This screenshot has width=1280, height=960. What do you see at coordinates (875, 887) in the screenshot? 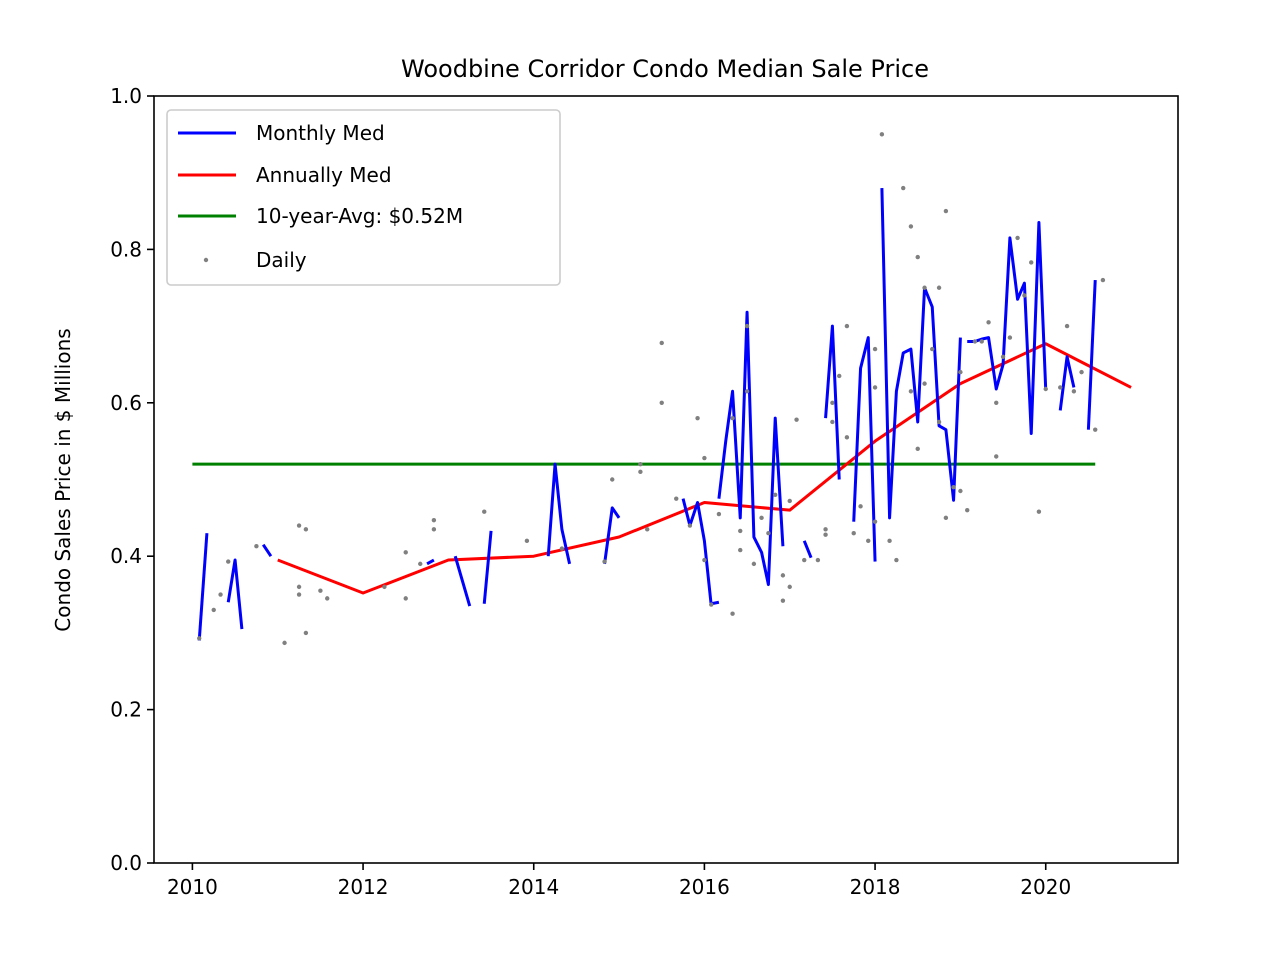
I see `x-tick-label: 2018` at bounding box center [875, 887].